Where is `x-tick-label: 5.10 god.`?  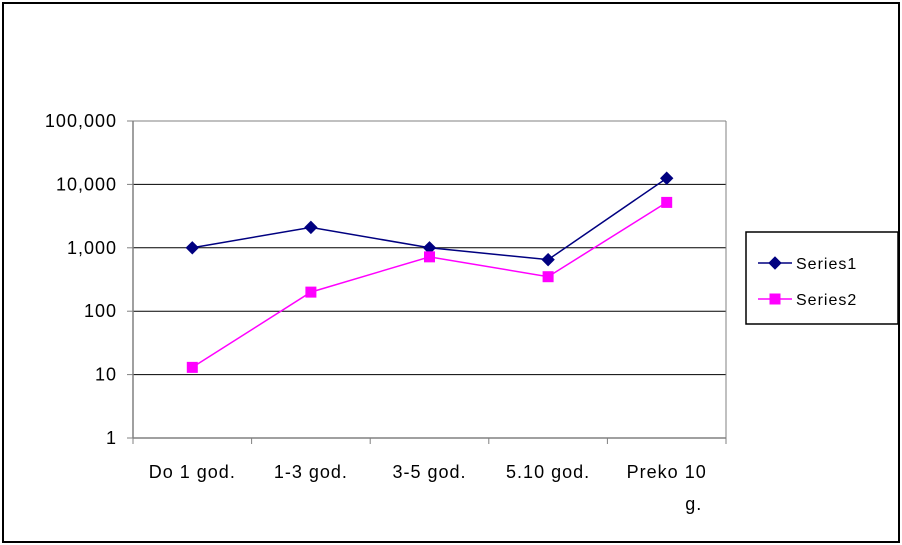 x-tick-label: 5.10 god. is located at coordinates (548, 472).